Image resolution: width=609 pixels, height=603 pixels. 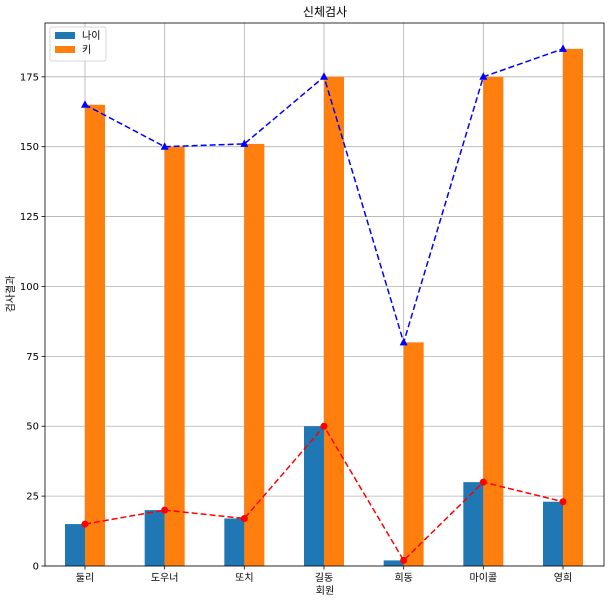 I want to click on x-tick-label: 또치, so click(x=244, y=578).